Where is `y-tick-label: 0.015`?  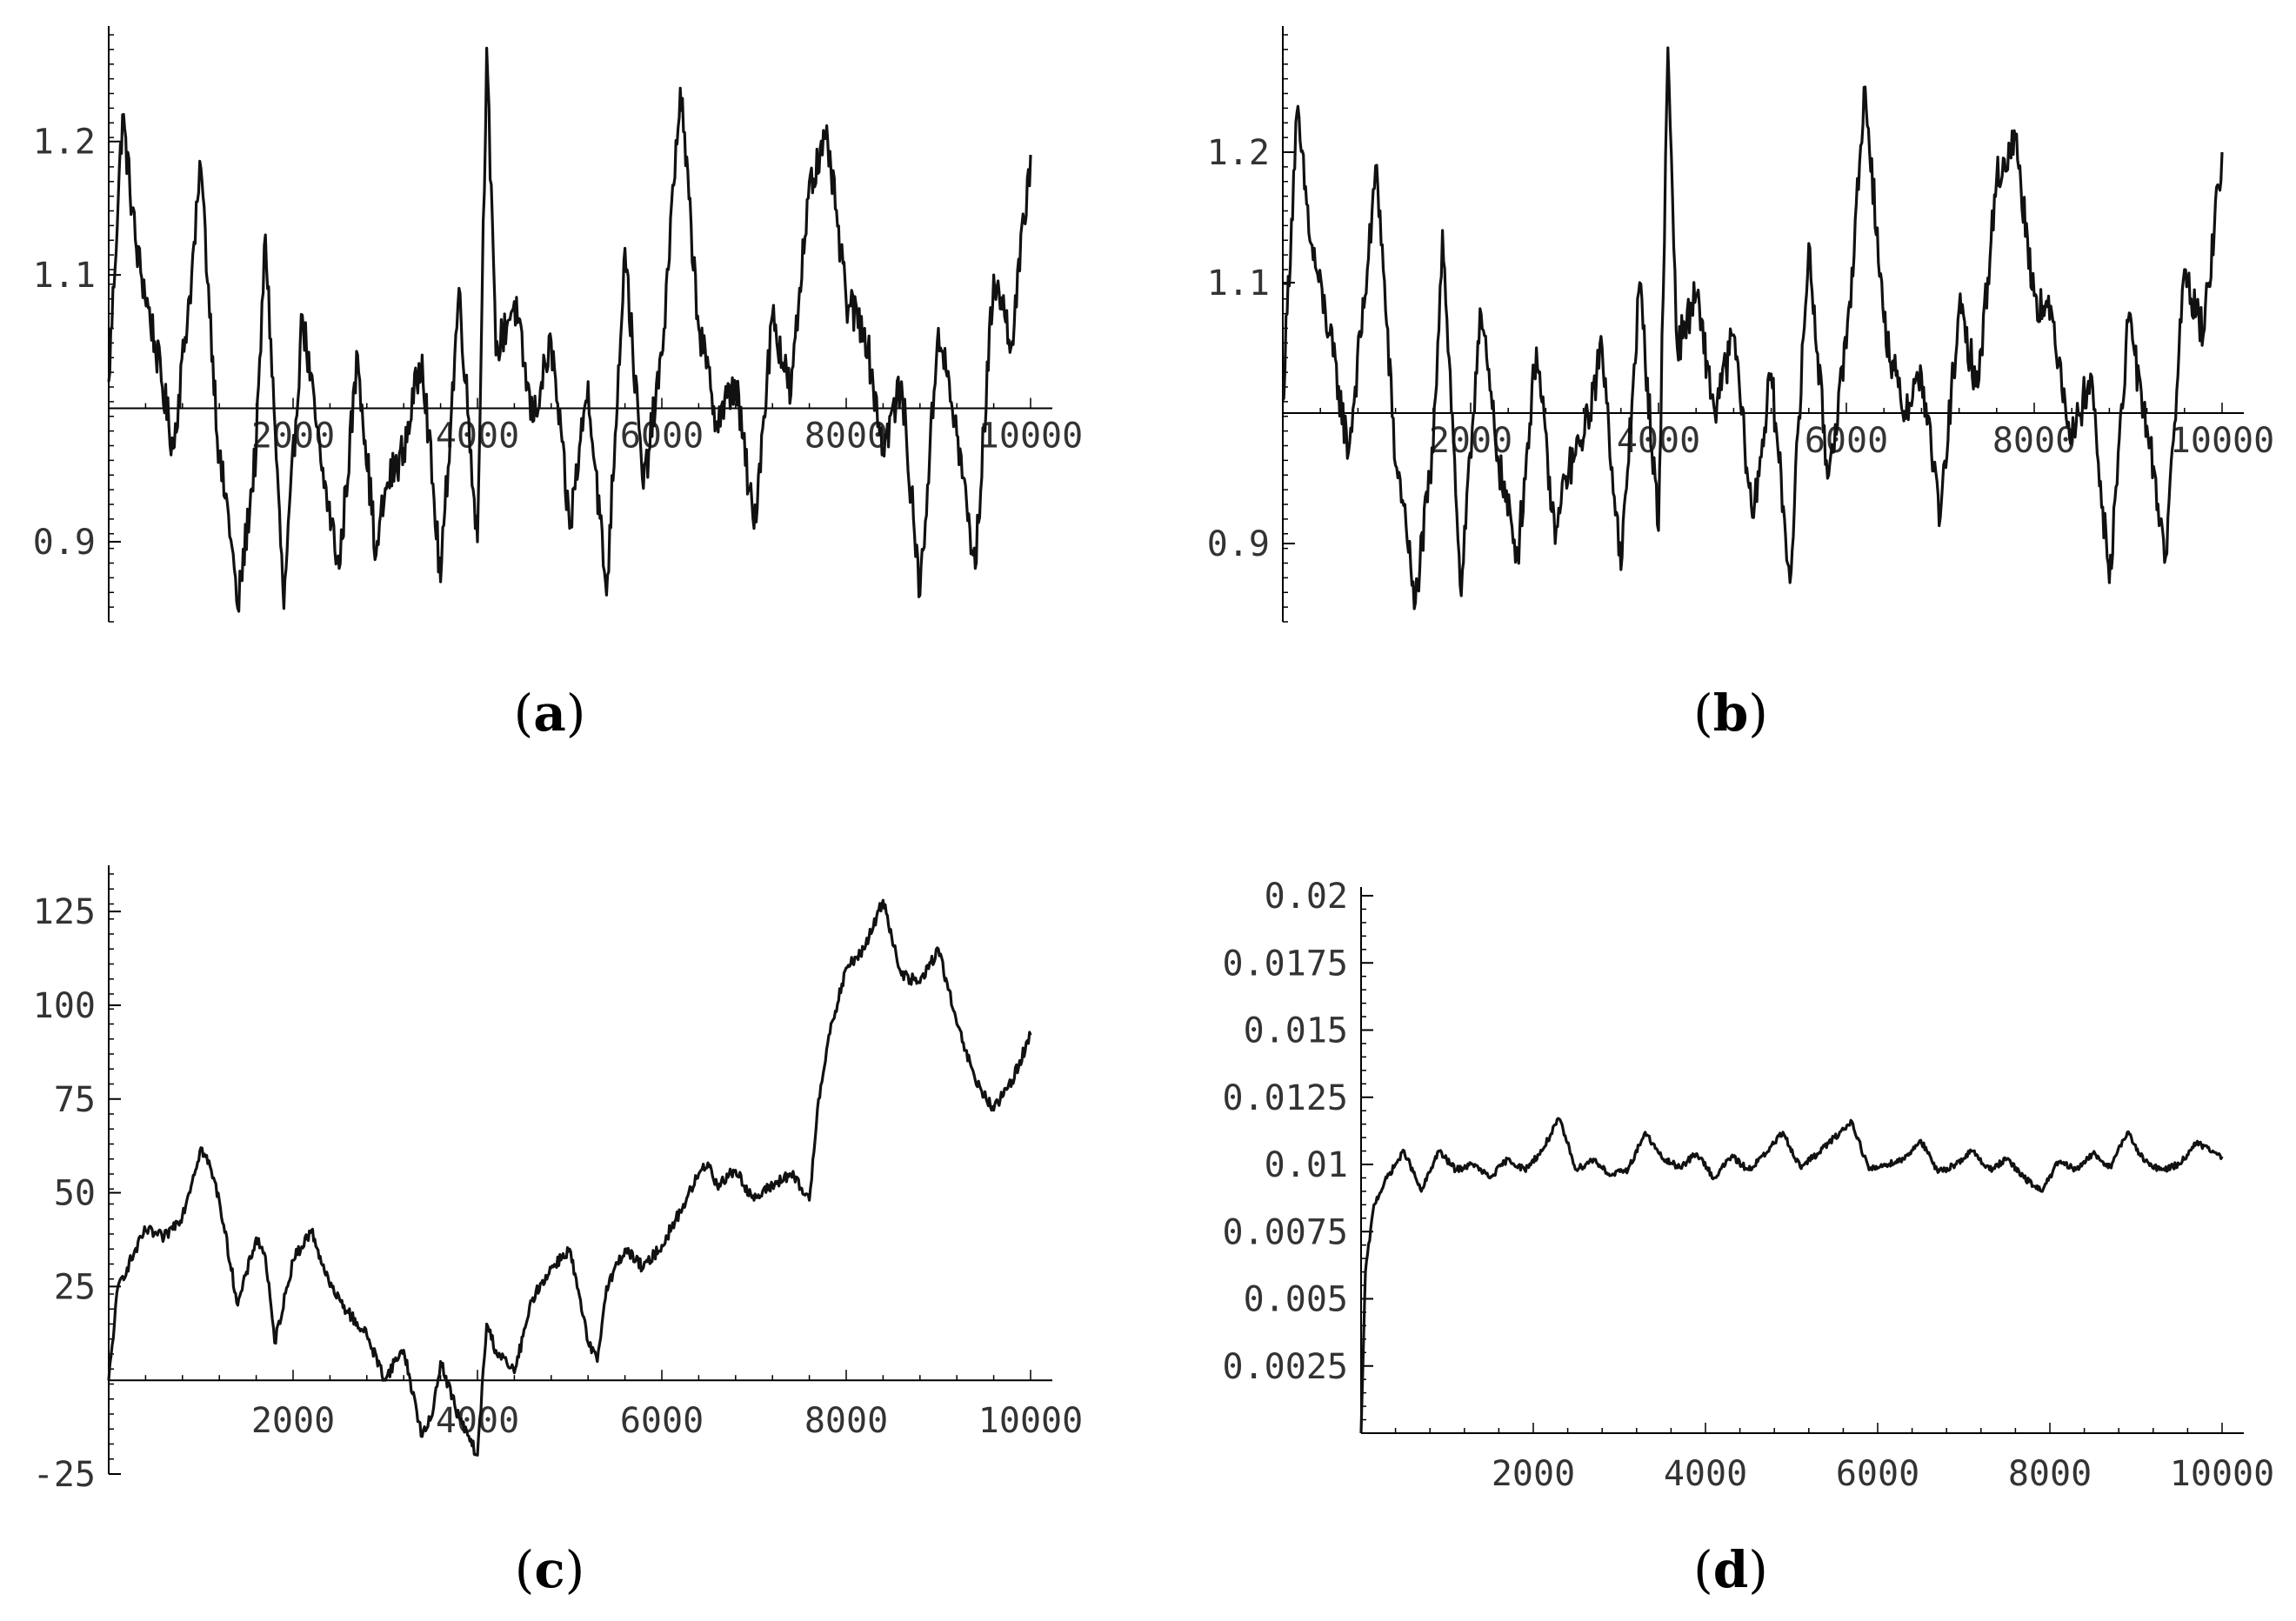 y-tick-label: 0.015 is located at coordinates (1296, 1031).